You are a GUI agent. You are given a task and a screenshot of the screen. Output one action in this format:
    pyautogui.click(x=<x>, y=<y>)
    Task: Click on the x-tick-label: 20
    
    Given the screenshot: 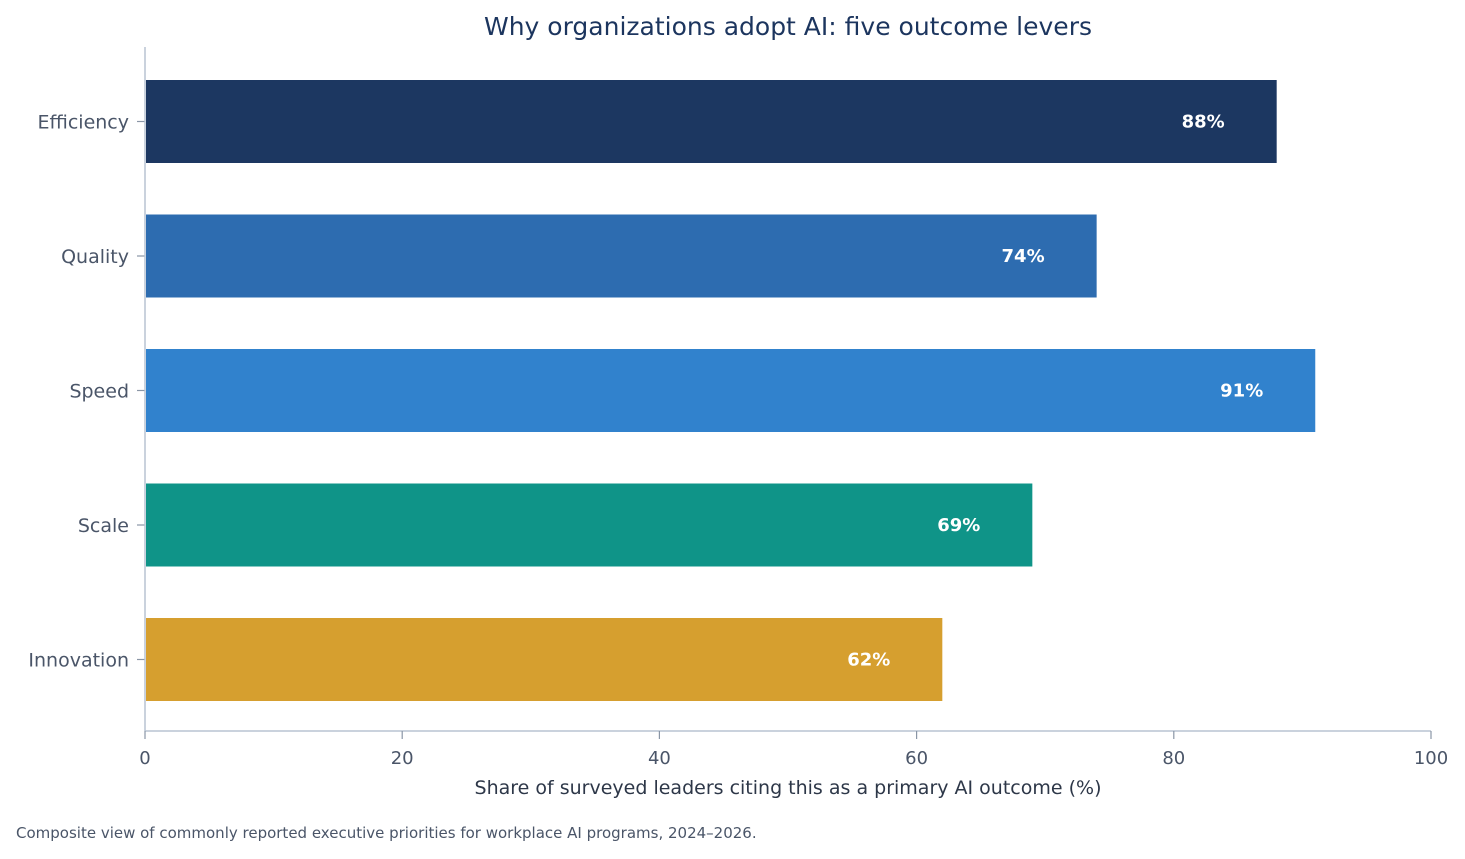 What is the action you would take?
    pyautogui.click(x=402, y=758)
    